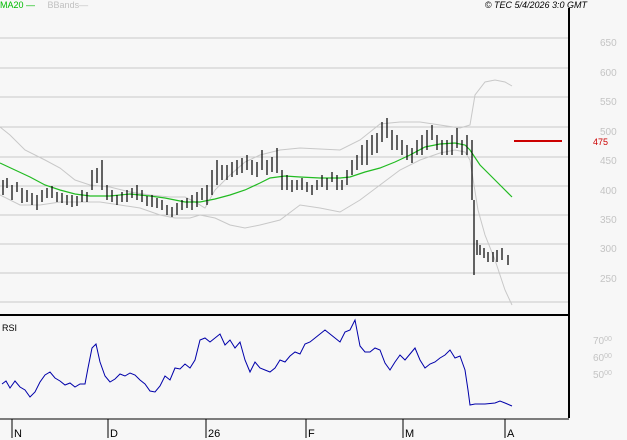 The width and height of the screenshot is (627, 440). What do you see at coordinates (114, 434) in the screenshot?
I see `svg-text: D` at bounding box center [114, 434].